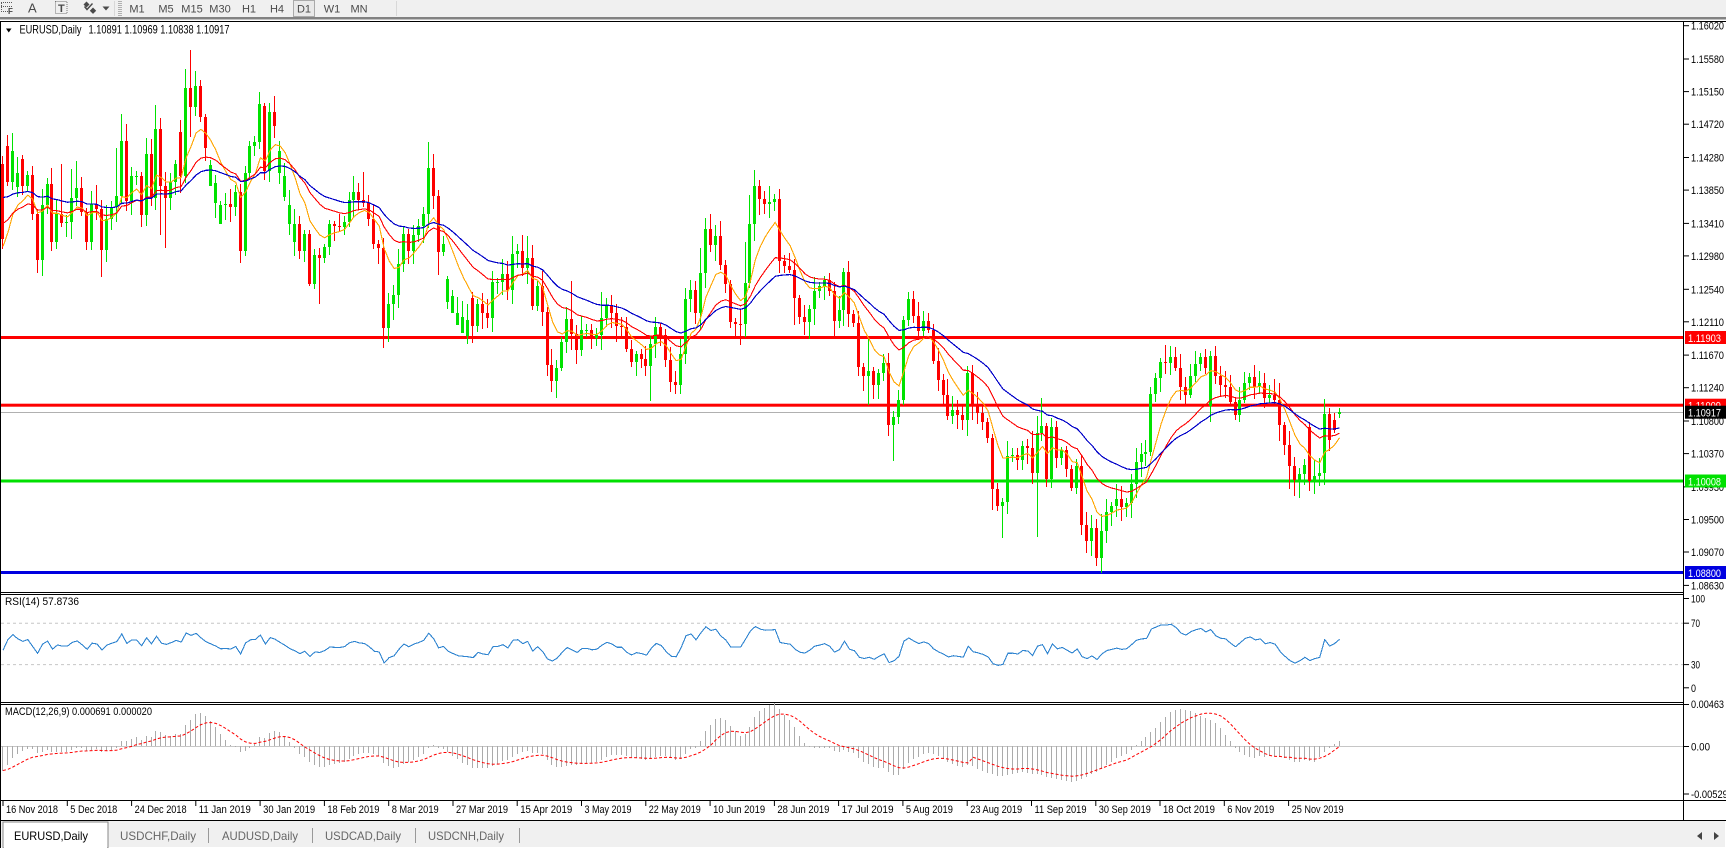  Describe the element at coordinates (1189, 810) in the screenshot. I see `svg-text: 18 Oct 2019` at that location.